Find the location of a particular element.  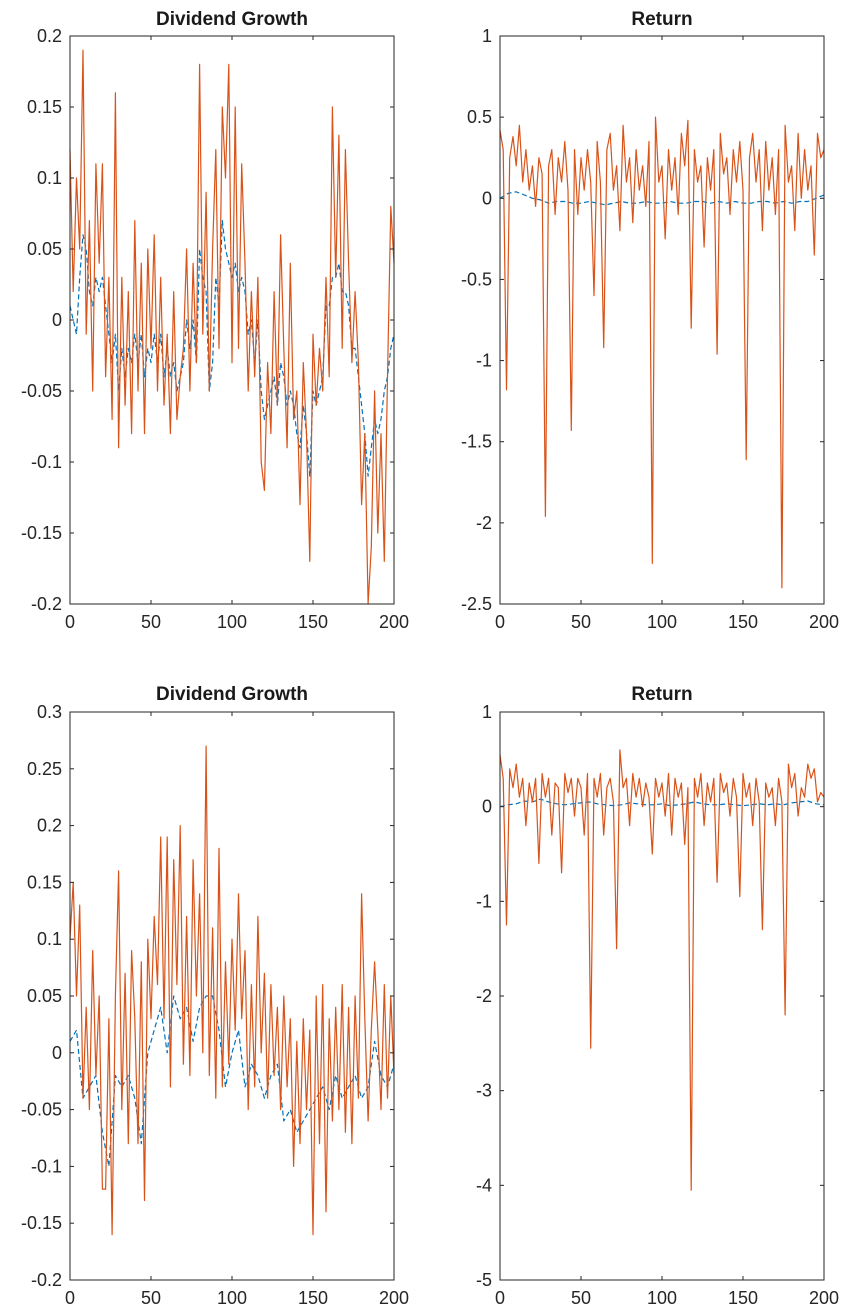

y-tick-label: 0.3 is located at coordinates (49, 712).